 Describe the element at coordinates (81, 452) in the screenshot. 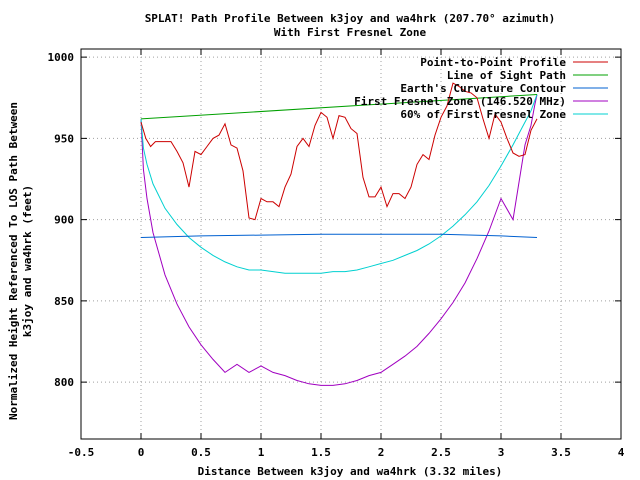

I see `x-tick-label: -0.5` at that location.